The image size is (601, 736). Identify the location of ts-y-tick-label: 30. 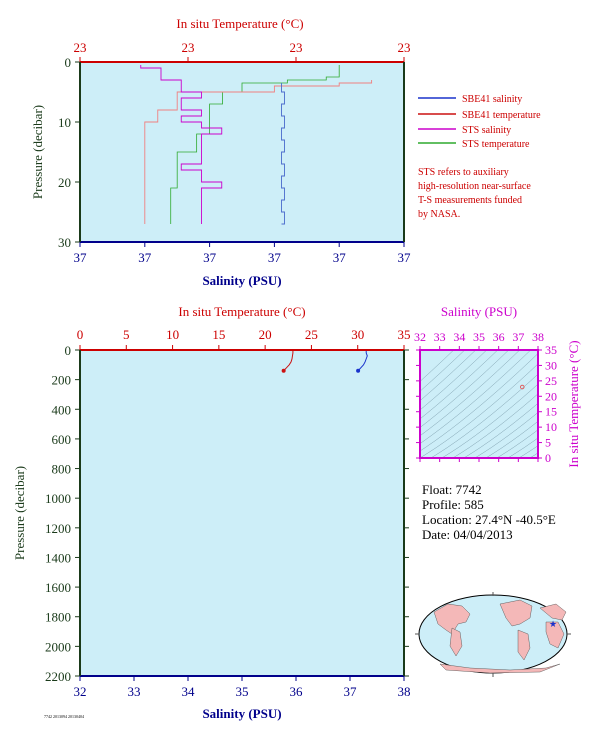
(551, 365).